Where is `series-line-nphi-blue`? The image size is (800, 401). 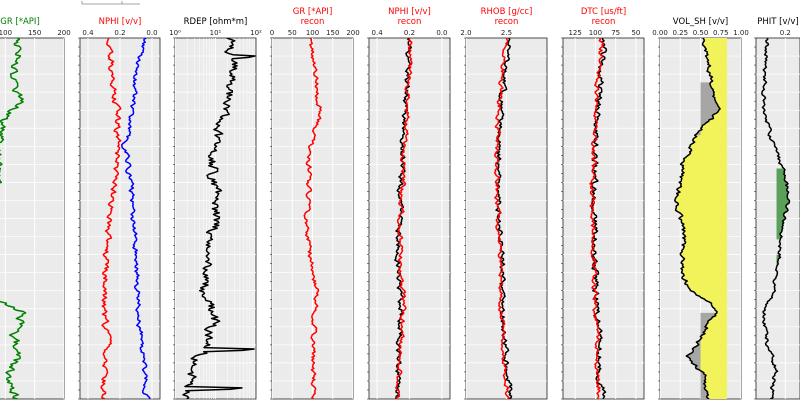 series-line-nphi-blue is located at coordinates (135, 218).